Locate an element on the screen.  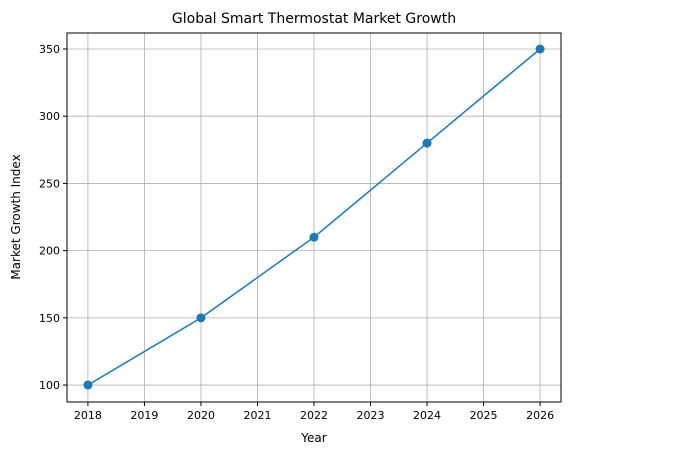
x-tick-label: 2025 is located at coordinates (484, 415).